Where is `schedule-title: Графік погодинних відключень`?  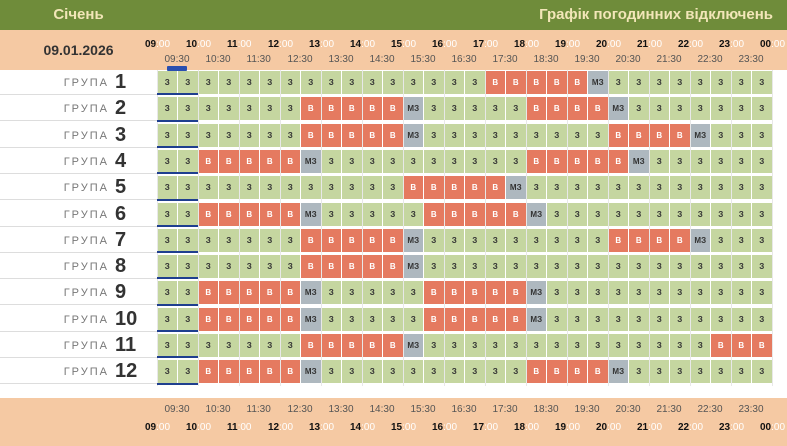
schedule-title: Графік погодинних відключень is located at coordinates (656, 14).